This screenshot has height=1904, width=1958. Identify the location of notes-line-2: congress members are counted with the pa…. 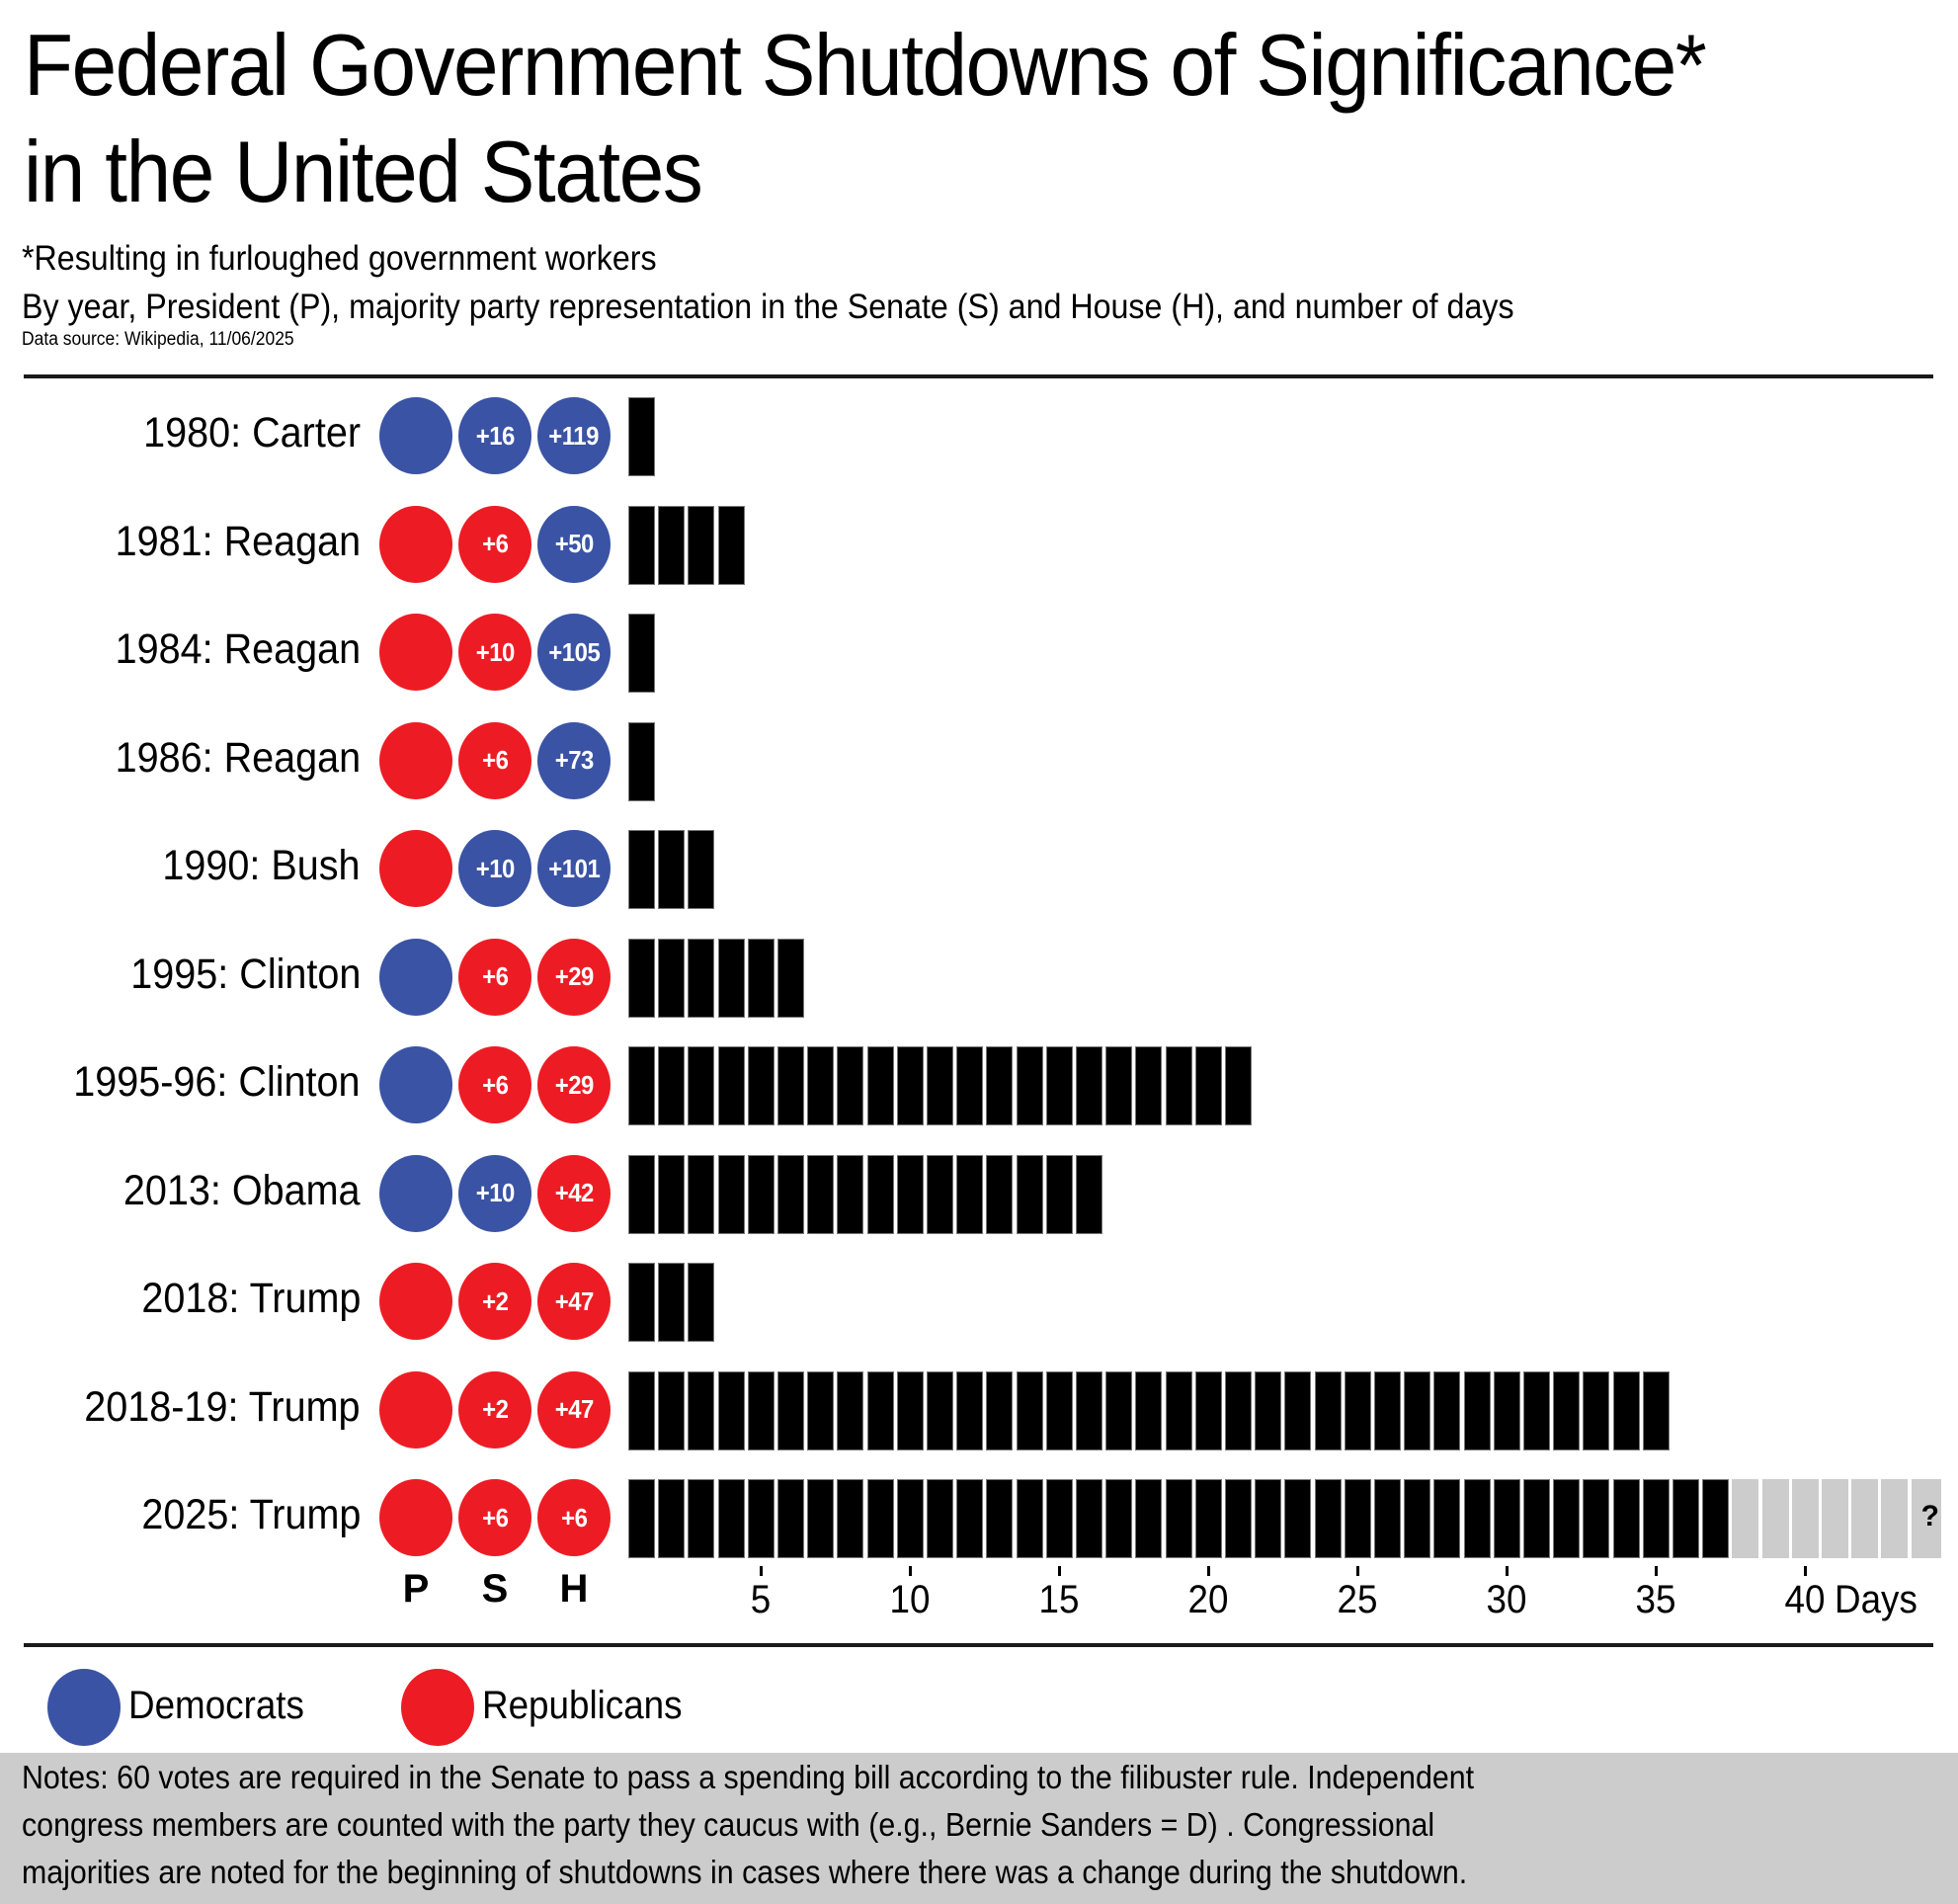
(728, 1825).